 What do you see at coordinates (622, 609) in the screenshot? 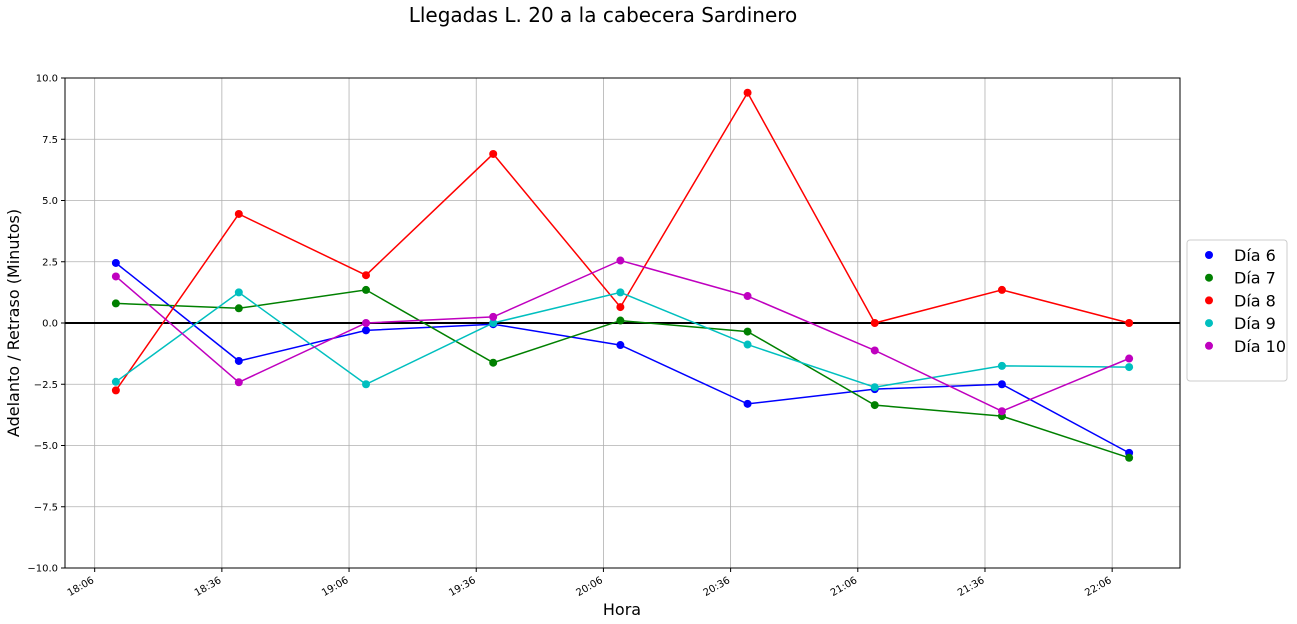
I see `x-axis-label: Hora` at bounding box center [622, 609].